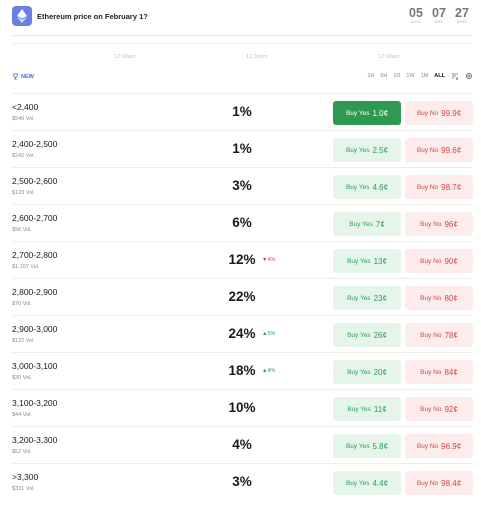 The image size is (481, 507). Describe the element at coordinates (35, 144) in the screenshot. I see `outcome-range: 2,400-2,500` at that location.